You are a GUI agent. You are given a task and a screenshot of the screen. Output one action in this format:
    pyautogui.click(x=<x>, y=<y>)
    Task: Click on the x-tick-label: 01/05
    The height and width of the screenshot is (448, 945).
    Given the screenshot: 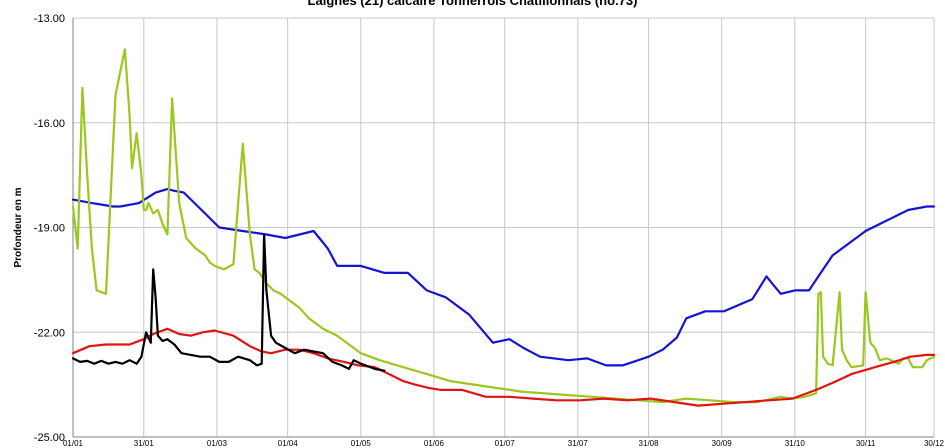 What is the action you would take?
    pyautogui.click(x=361, y=443)
    